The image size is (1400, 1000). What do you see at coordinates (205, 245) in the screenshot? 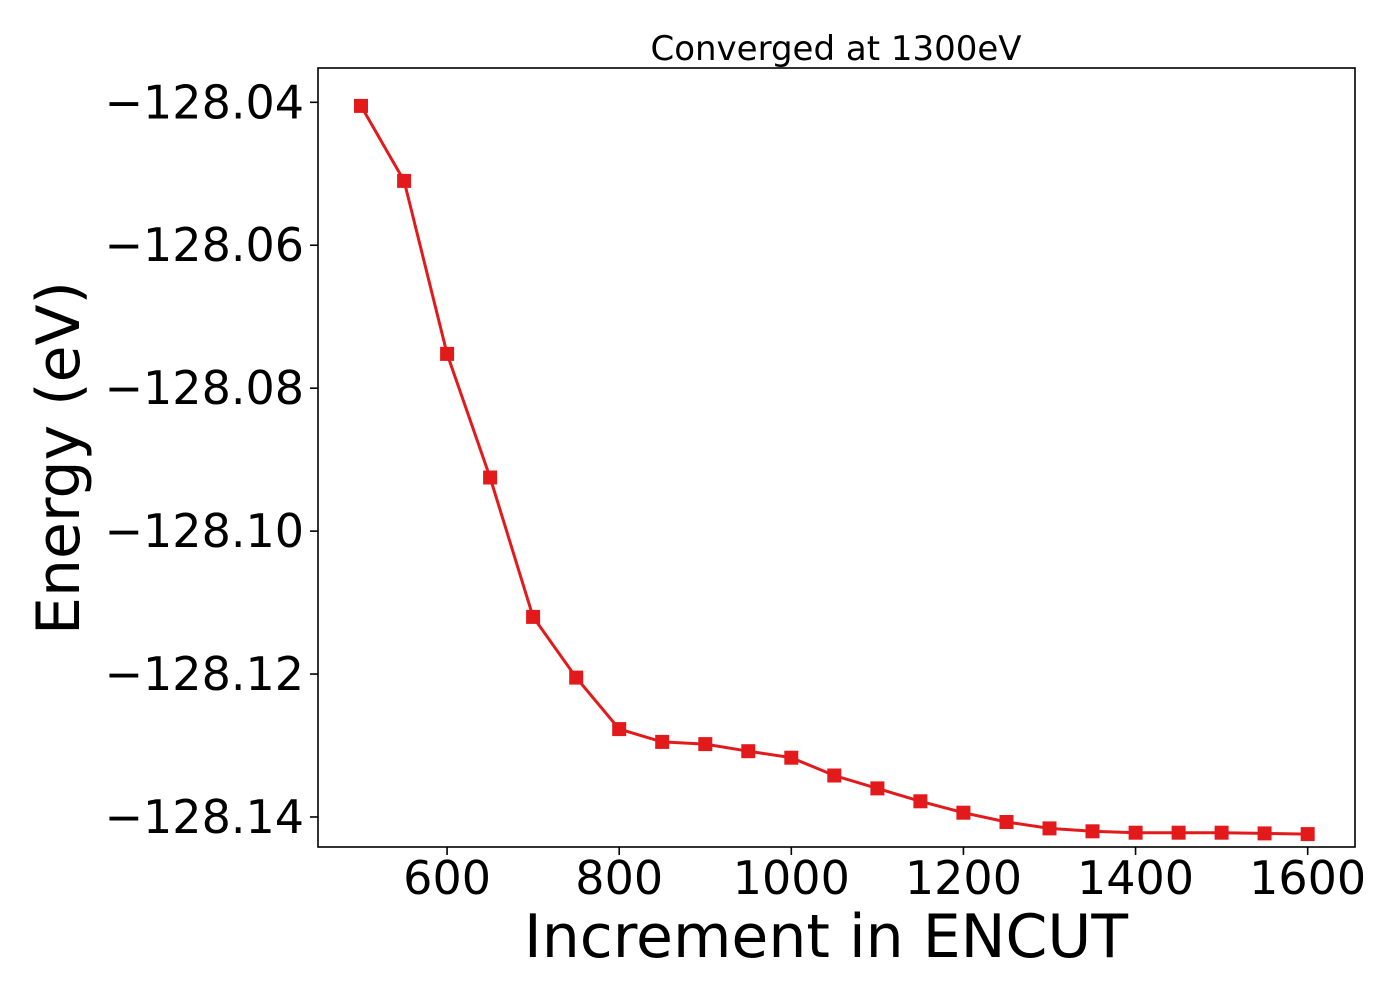
I see `y-tick-label: −128.06` at bounding box center [205, 245].